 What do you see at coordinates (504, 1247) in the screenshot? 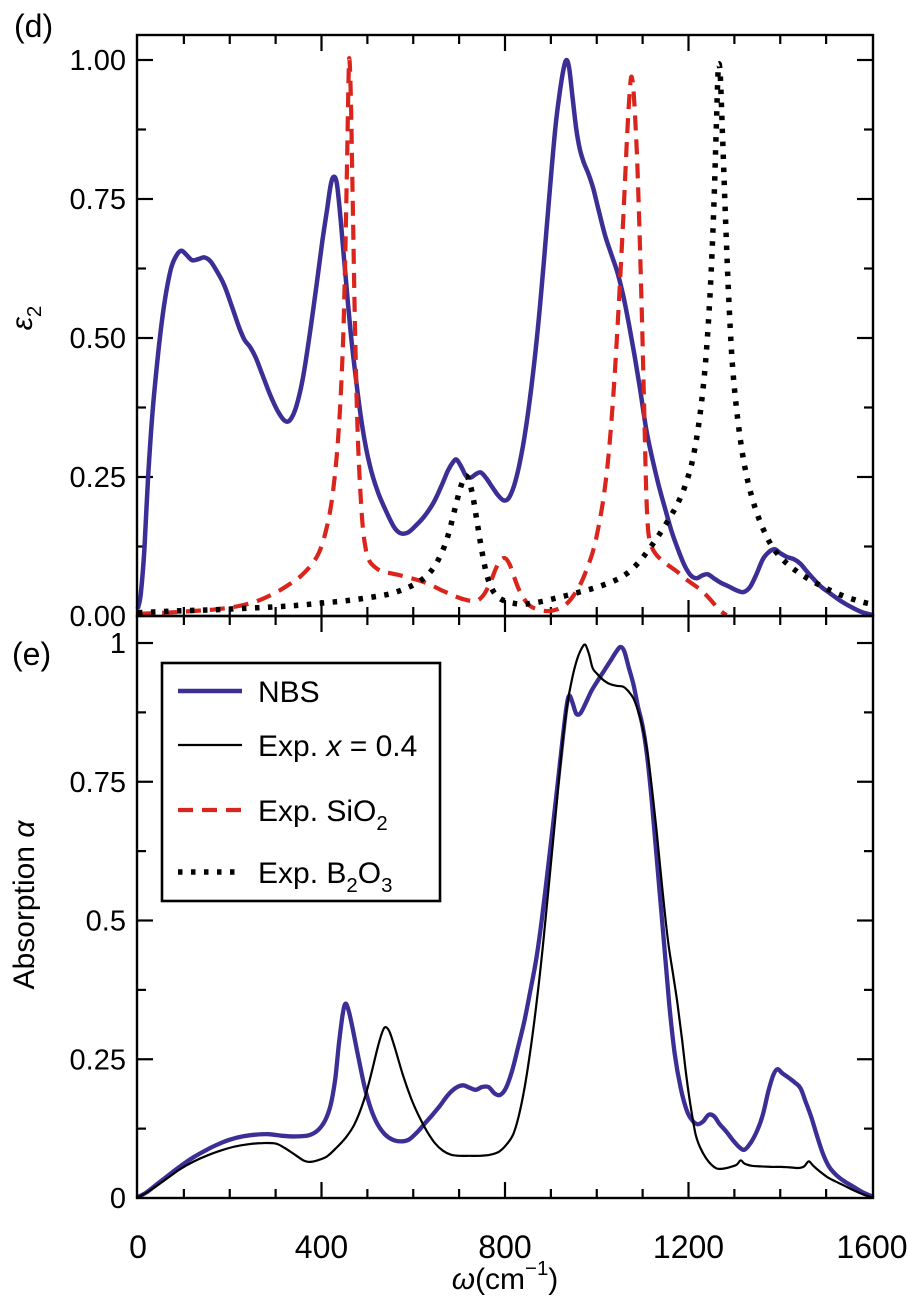
I see `xtick-label: 800` at bounding box center [504, 1247].